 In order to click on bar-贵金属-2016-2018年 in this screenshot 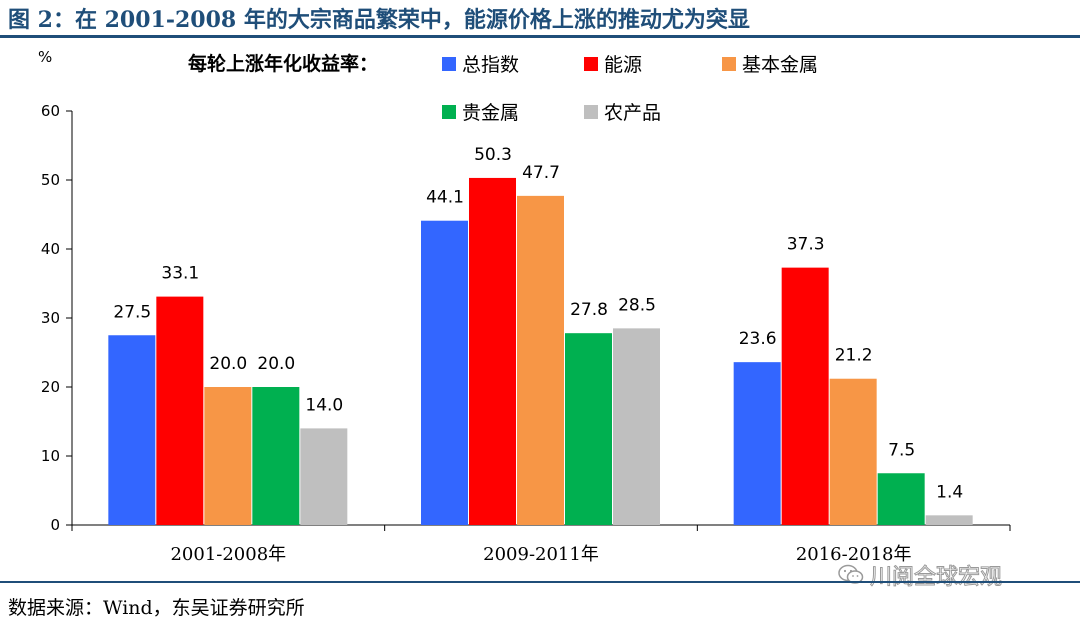, I will do `click(901, 499)`.